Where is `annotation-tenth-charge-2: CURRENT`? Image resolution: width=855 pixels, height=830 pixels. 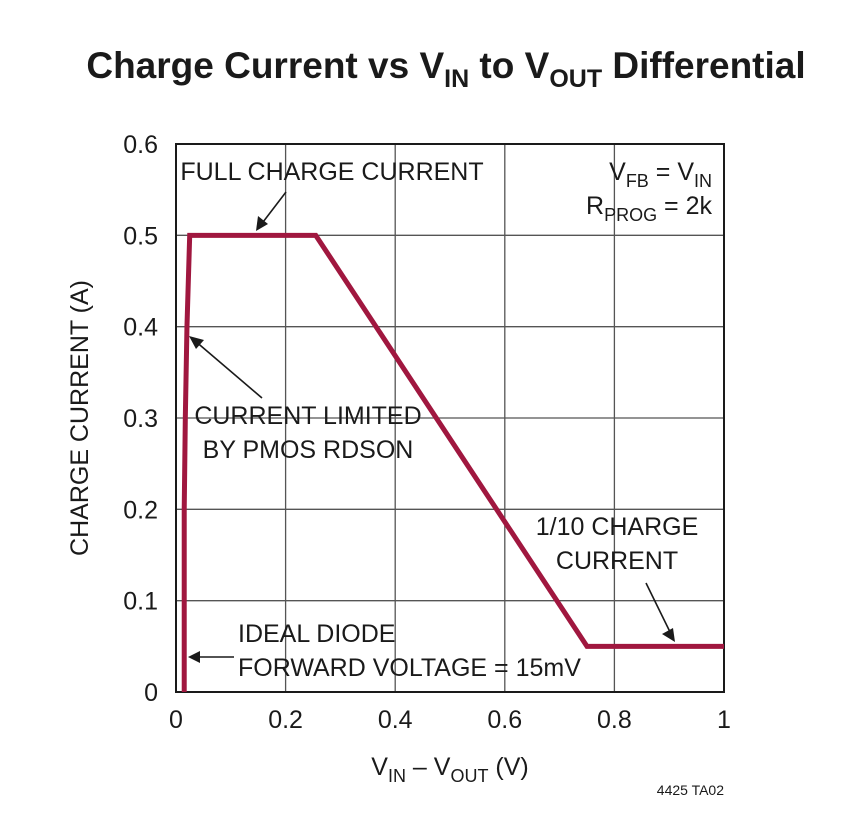
annotation-tenth-charge-2: CURRENT is located at coordinates (617, 561).